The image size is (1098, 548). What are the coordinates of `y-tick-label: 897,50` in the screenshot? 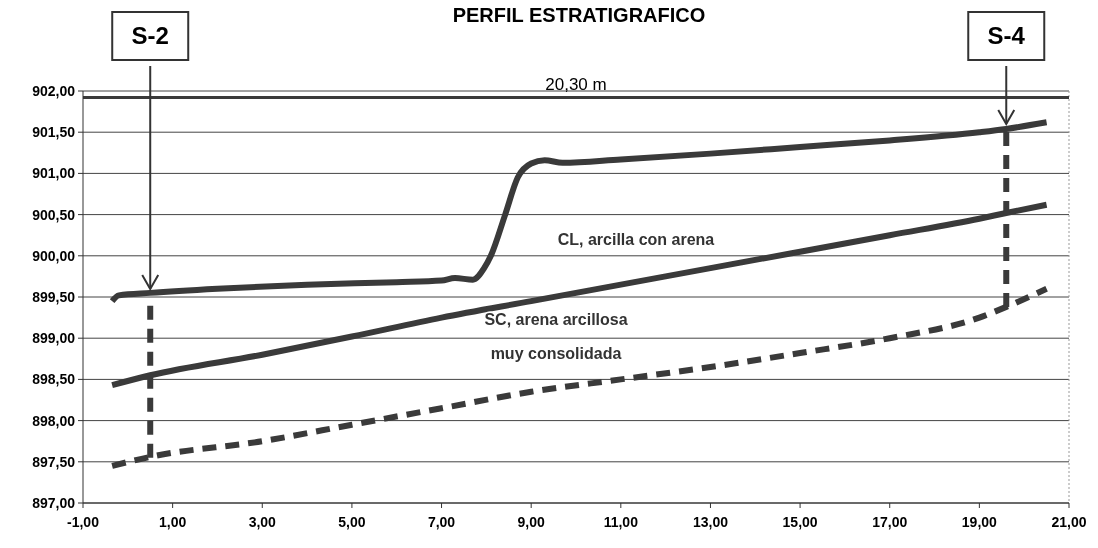 It's located at (54, 461).